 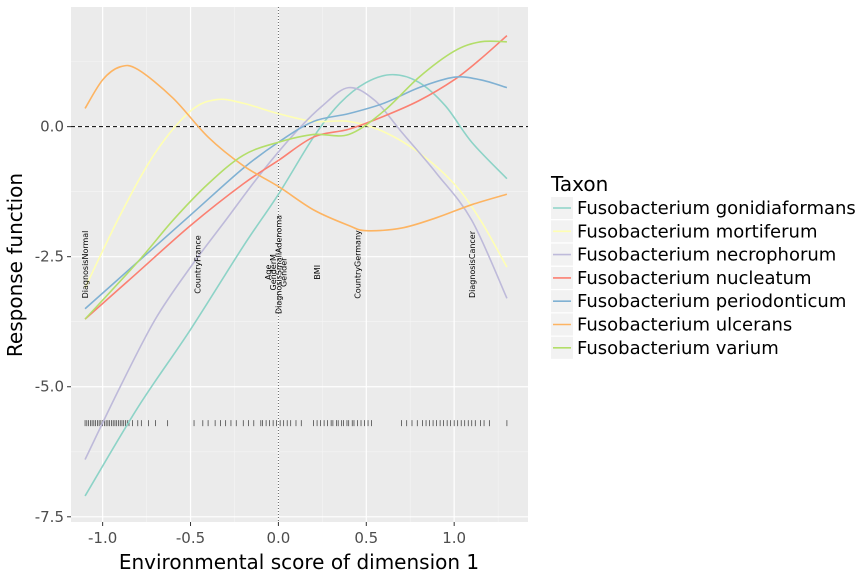 What do you see at coordinates (579, 184) in the screenshot?
I see `legend-title: Taxon` at bounding box center [579, 184].